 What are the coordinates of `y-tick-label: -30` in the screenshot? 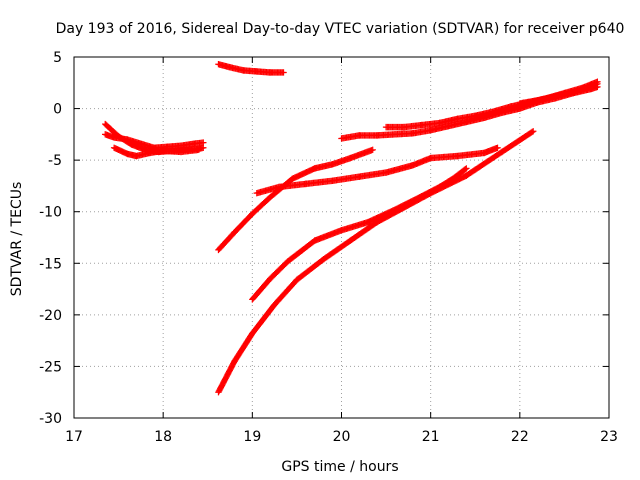 It's located at (50, 419).